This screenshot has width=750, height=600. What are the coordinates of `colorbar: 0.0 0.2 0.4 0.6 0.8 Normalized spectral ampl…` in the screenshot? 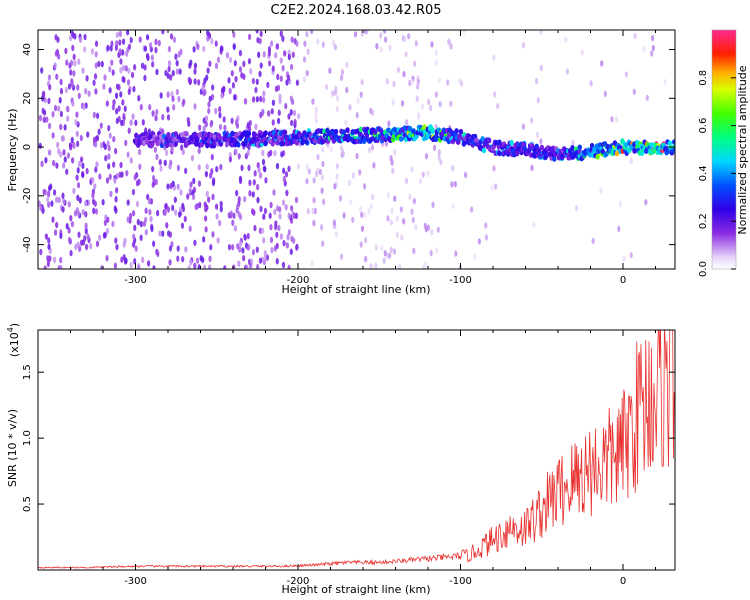 It's located at (723, 153).